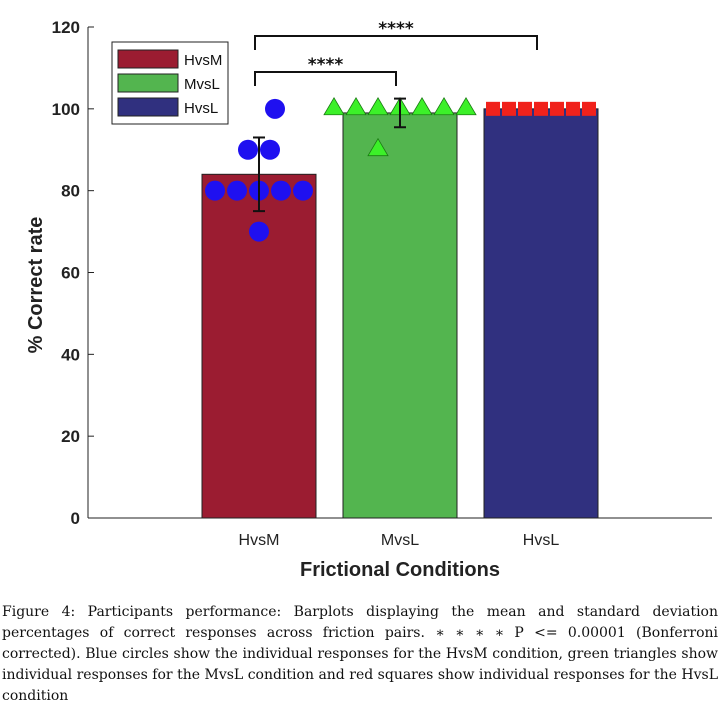 The width and height of the screenshot is (722, 707). What do you see at coordinates (36, 285) in the screenshot?
I see `y-axis-title: % Correct rate` at bounding box center [36, 285].